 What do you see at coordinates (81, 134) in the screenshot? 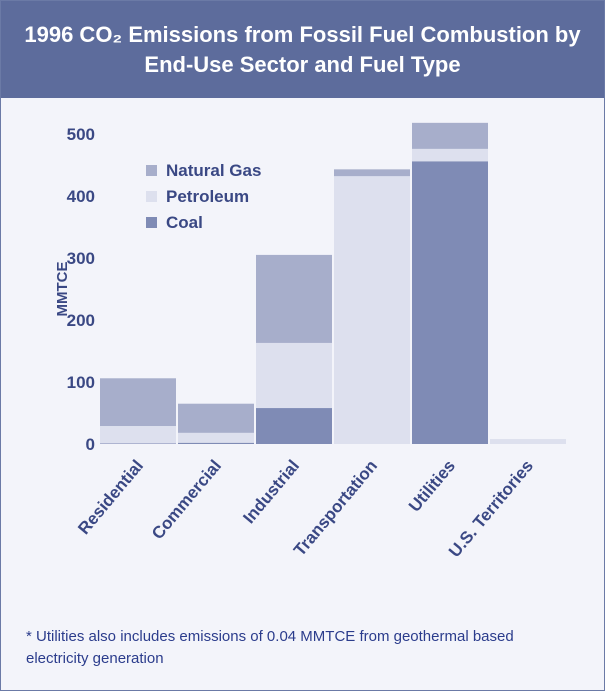
I see `y-tick-label: 500` at bounding box center [81, 134].